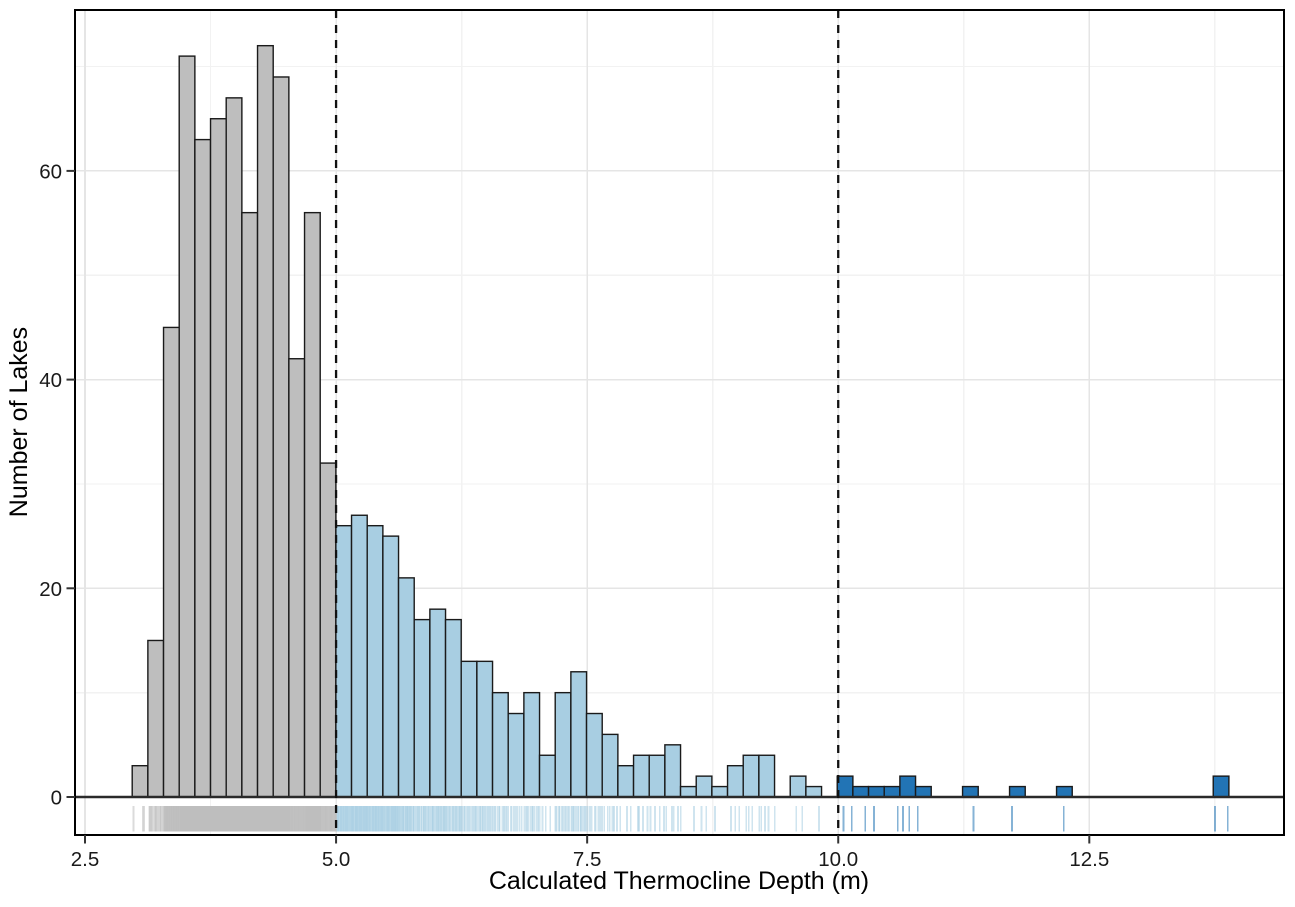  Describe the element at coordinates (50, 380) in the screenshot. I see `y-tick-label: 40` at that location.